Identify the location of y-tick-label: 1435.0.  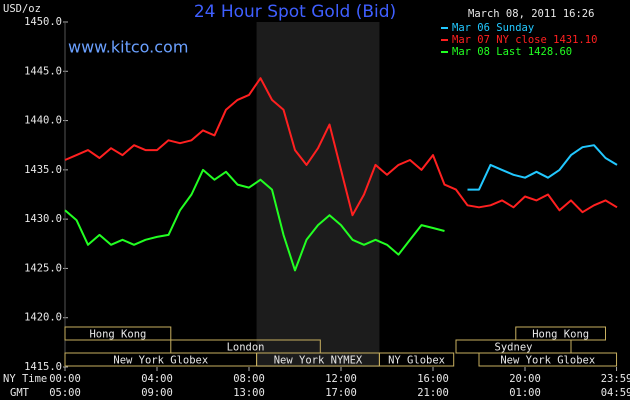
(43, 170).